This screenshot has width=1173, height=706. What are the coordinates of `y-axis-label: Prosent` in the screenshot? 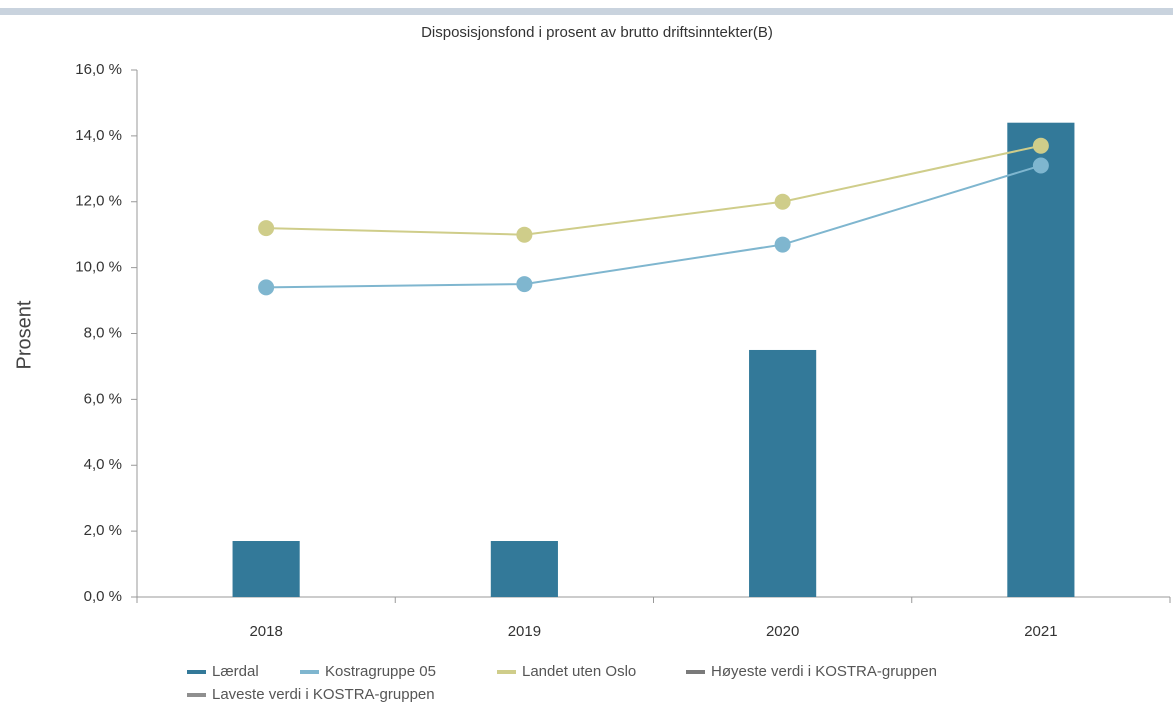 It's located at (24, 334).